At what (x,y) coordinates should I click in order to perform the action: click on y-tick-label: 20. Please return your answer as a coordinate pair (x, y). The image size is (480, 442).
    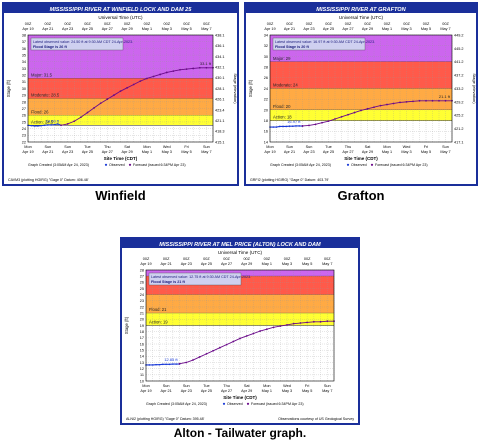
    Looking at the image, I should click on (142, 320).